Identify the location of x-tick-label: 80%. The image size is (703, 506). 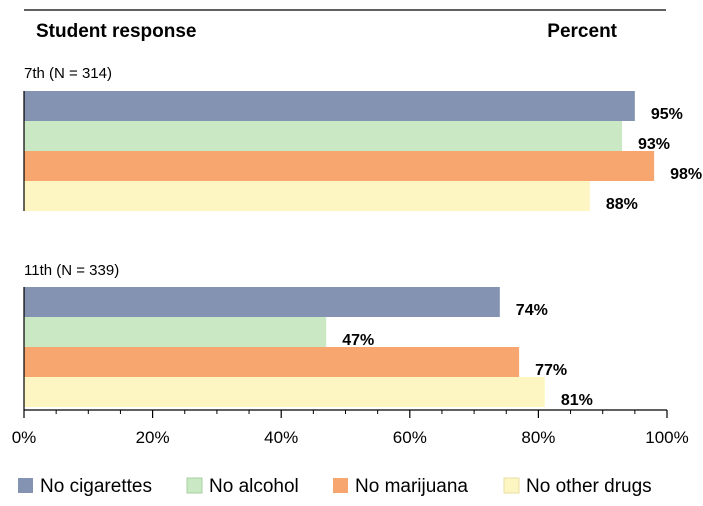
(538, 437).